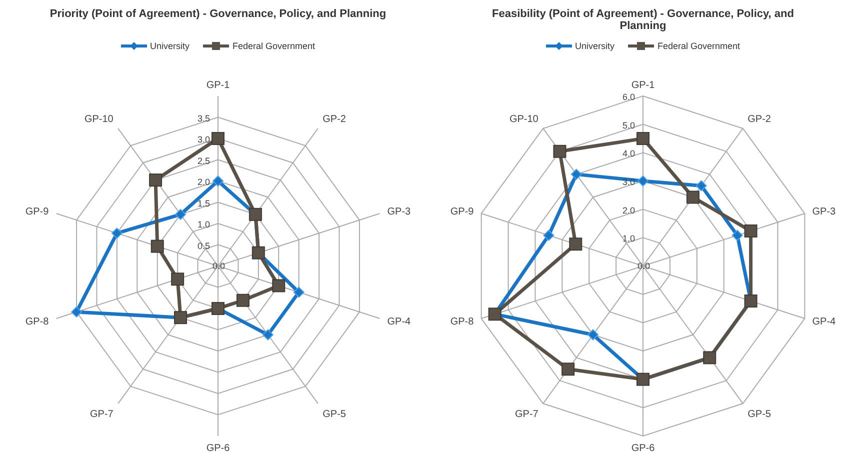  Describe the element at coordinates (628, 125) in the screenshot. I see `y-tick-label: 5.0` at that location.